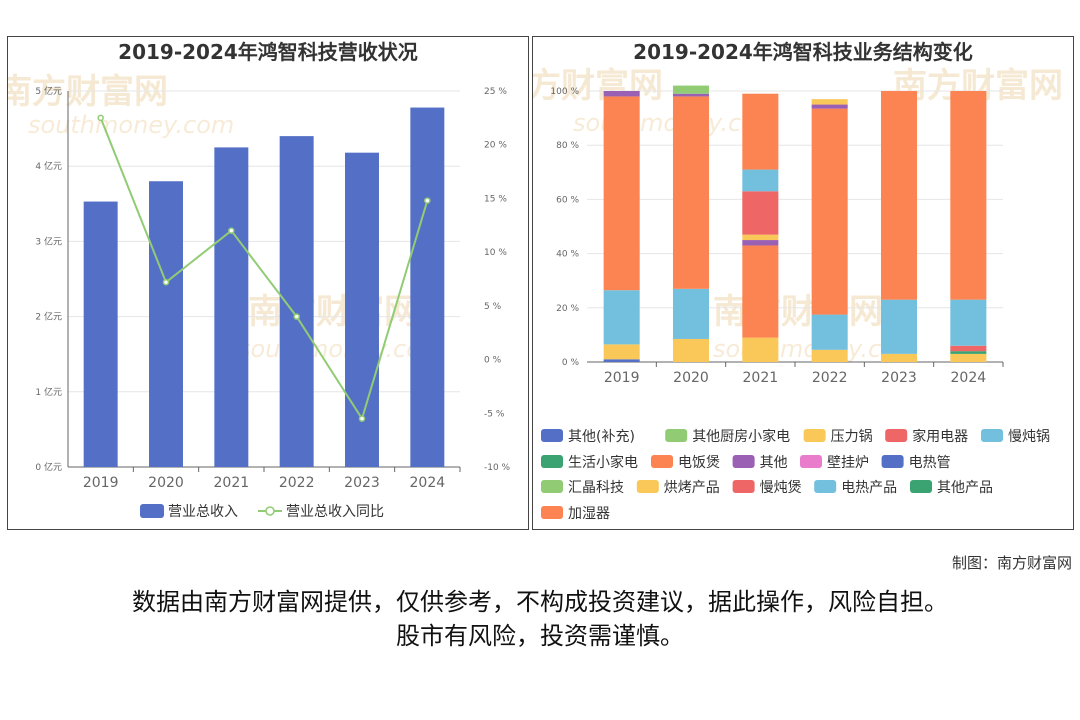 The image size is (1080, 720). What do you see at coordinates (589, 514) in the screenshot?
I see `legend-label: 加湿器` at bounding box center [589, 514].